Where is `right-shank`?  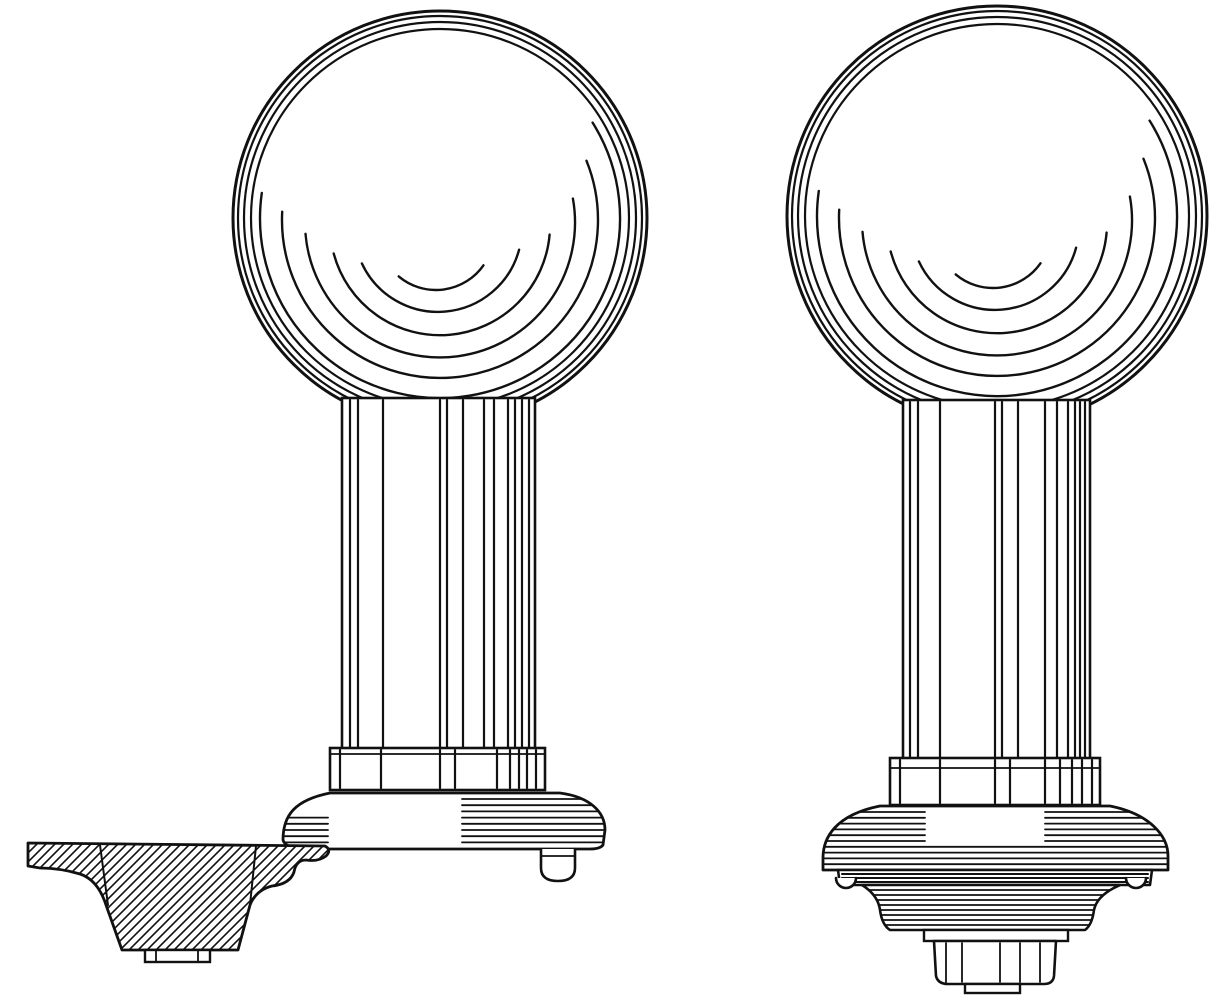 right-shank is located at coordinates (996, 580).